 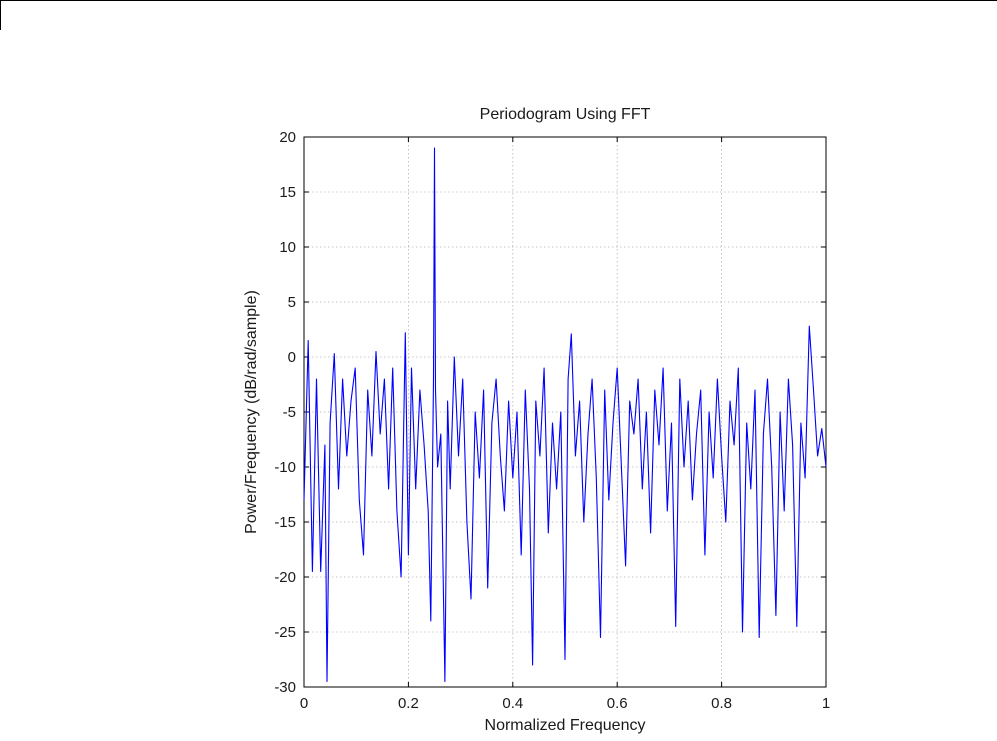 What do you see at coordinates (512, 703) in the screenshot?
I see `x-tick-label: 0.4` at bounding box center [512, 703].